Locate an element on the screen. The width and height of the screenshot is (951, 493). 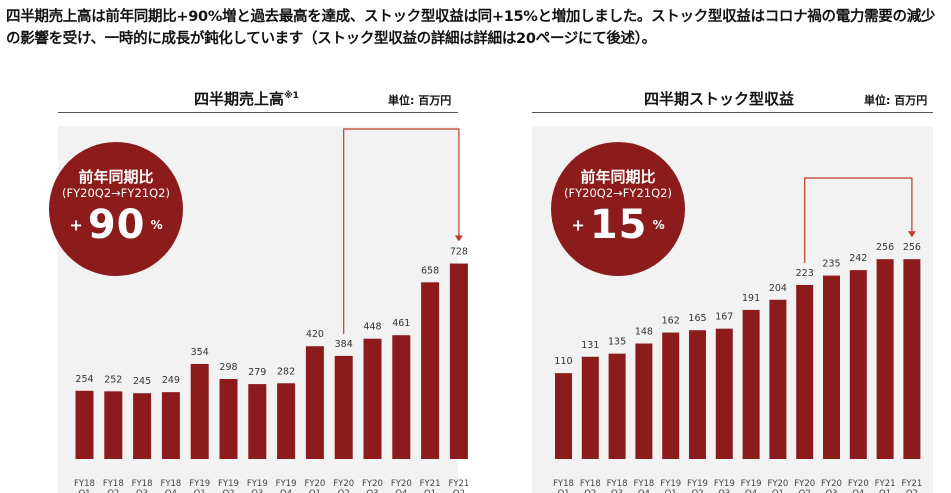
stock-badge-number: 15 is located at coordinates (618, 225).